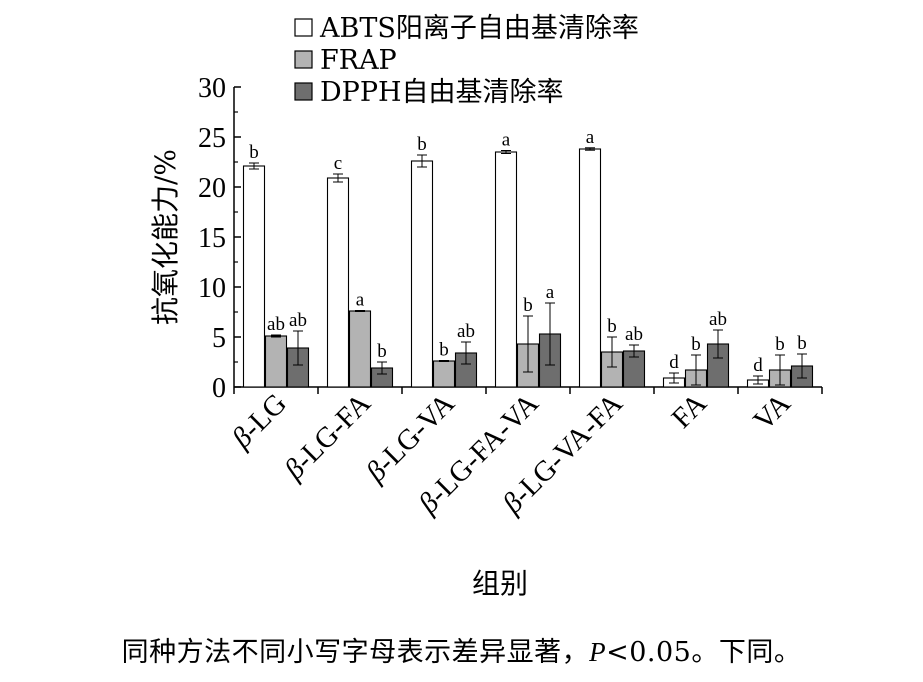 This screenshot has height=682, width=923. What do you see at coordinates (259, 421) in the screenshot?
I see `x-tick-label: β-LG` at bounding box center [259, 421].